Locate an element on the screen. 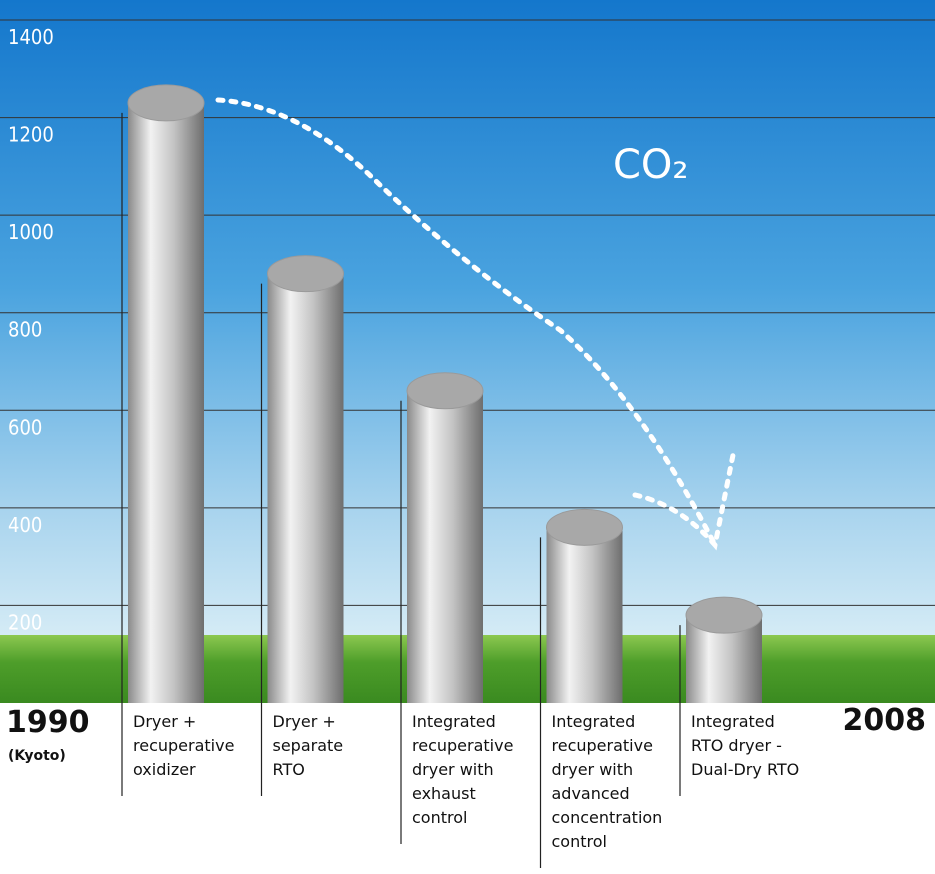 This screenshot has height=874, width=935. end-label: 2008 is located at coordinates (885, 720).